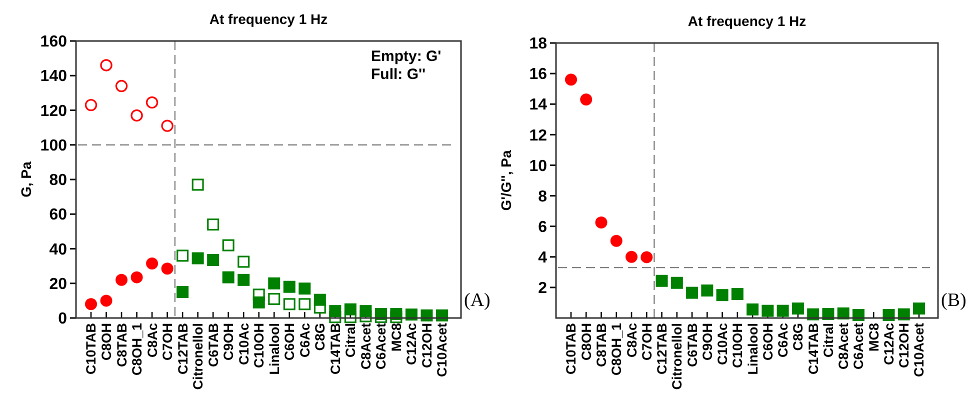  Describe the element at coordinates (543, 289) in the screenshot. I see `y-tick-label: 2` at that location.